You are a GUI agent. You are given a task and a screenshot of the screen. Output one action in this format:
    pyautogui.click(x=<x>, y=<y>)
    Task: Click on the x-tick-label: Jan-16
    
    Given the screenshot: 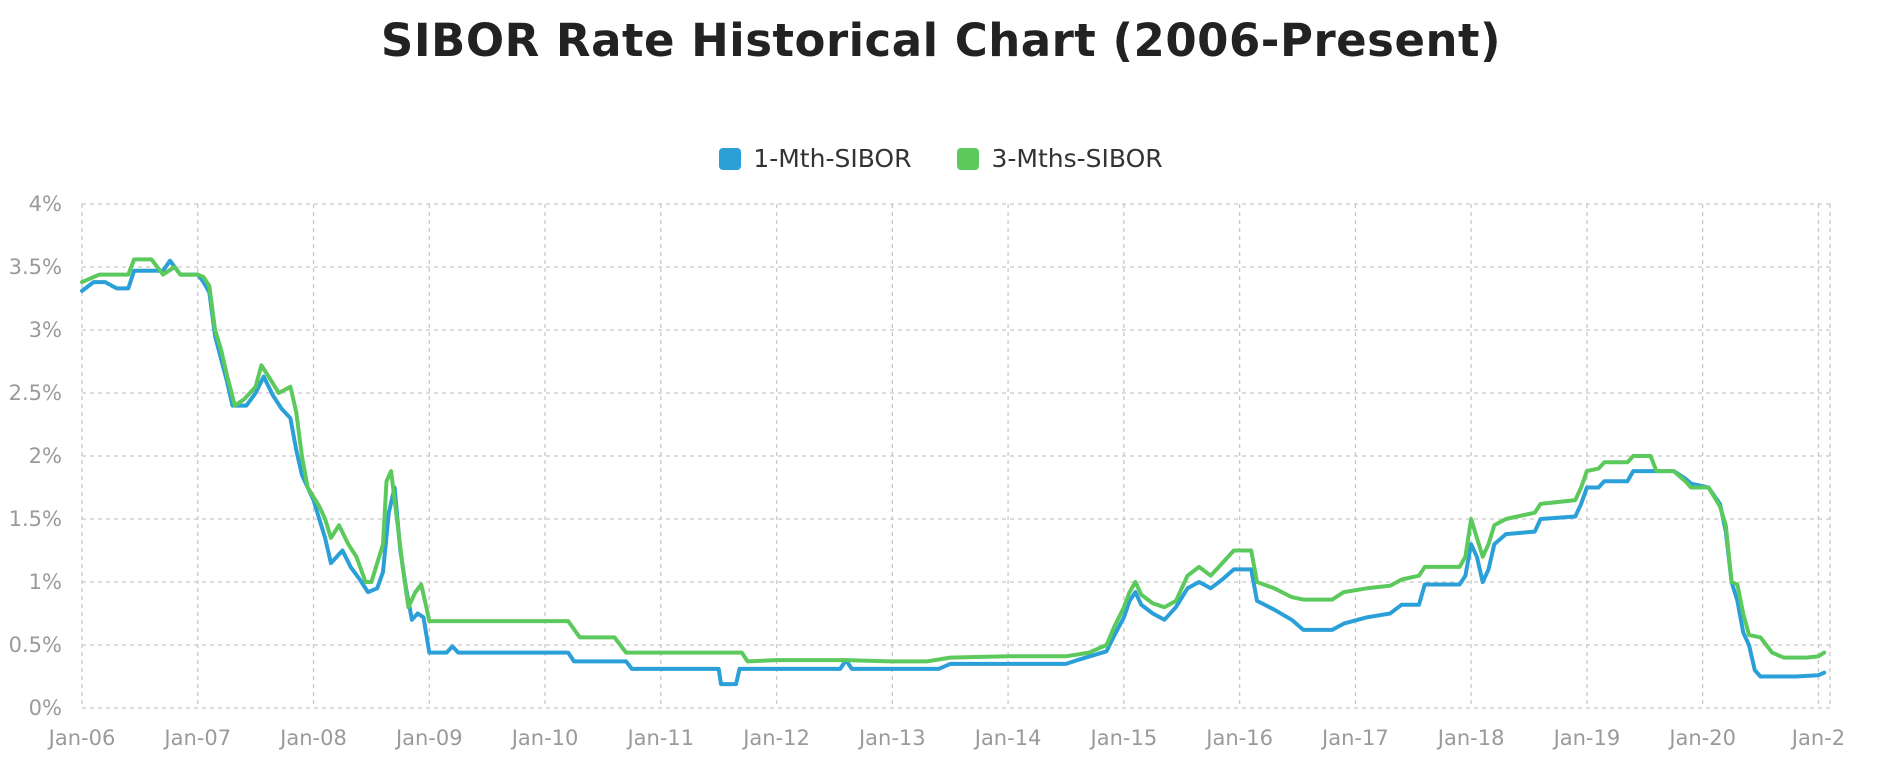 What is the action you would take?
    pyautogui.click(x=1238, y=738)
    